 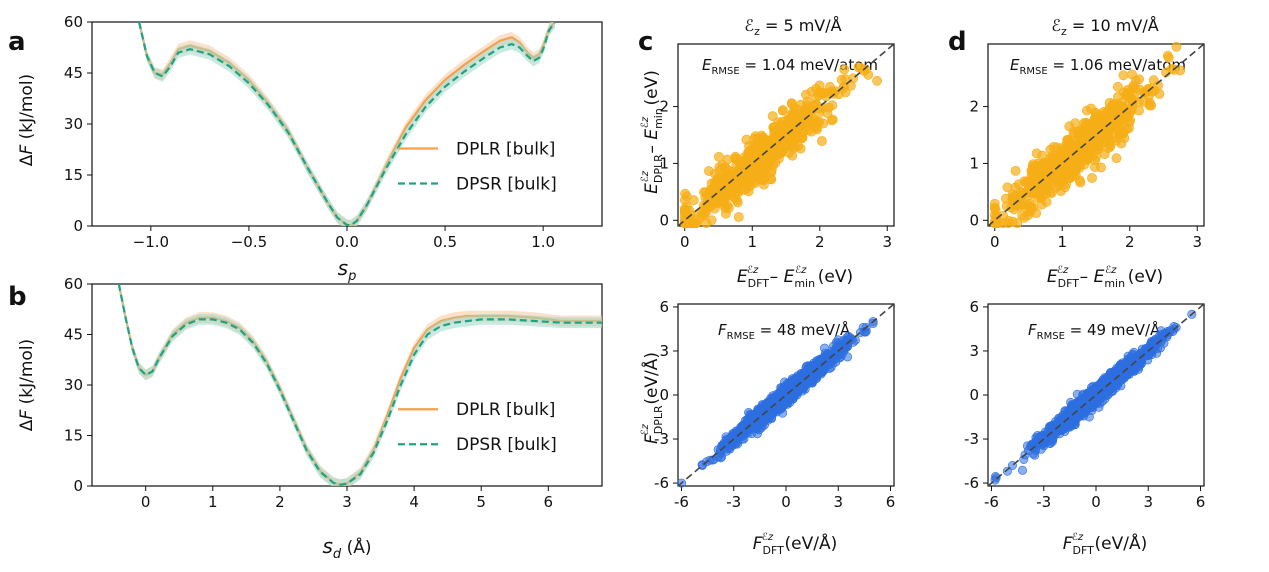 I want to click on b-legend-label: DPSR [bulk], so click(x=506, y=445).